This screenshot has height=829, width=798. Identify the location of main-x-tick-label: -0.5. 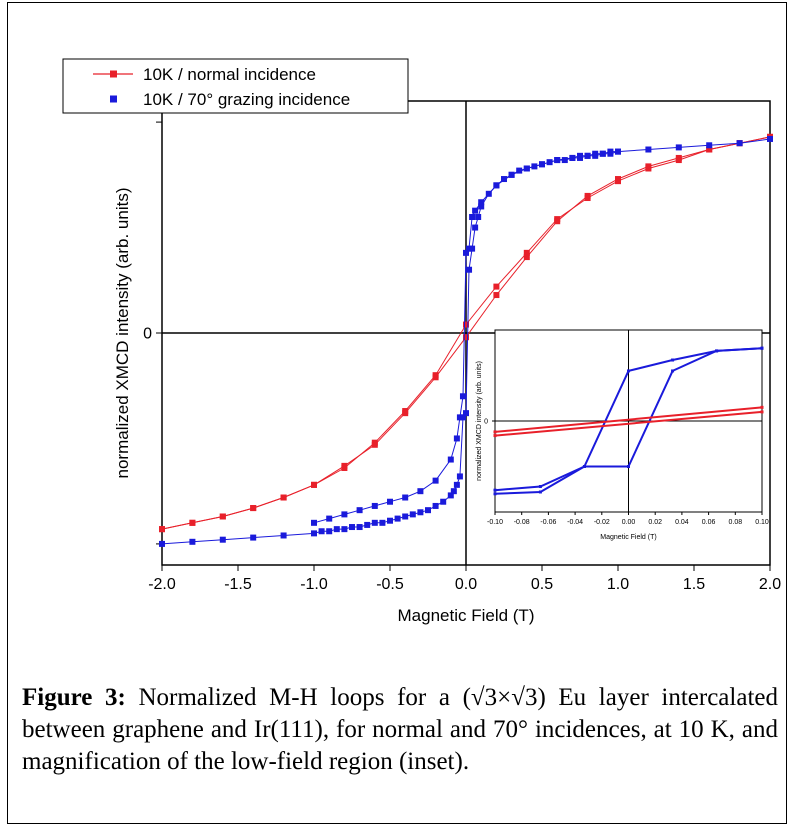
(390, 584).